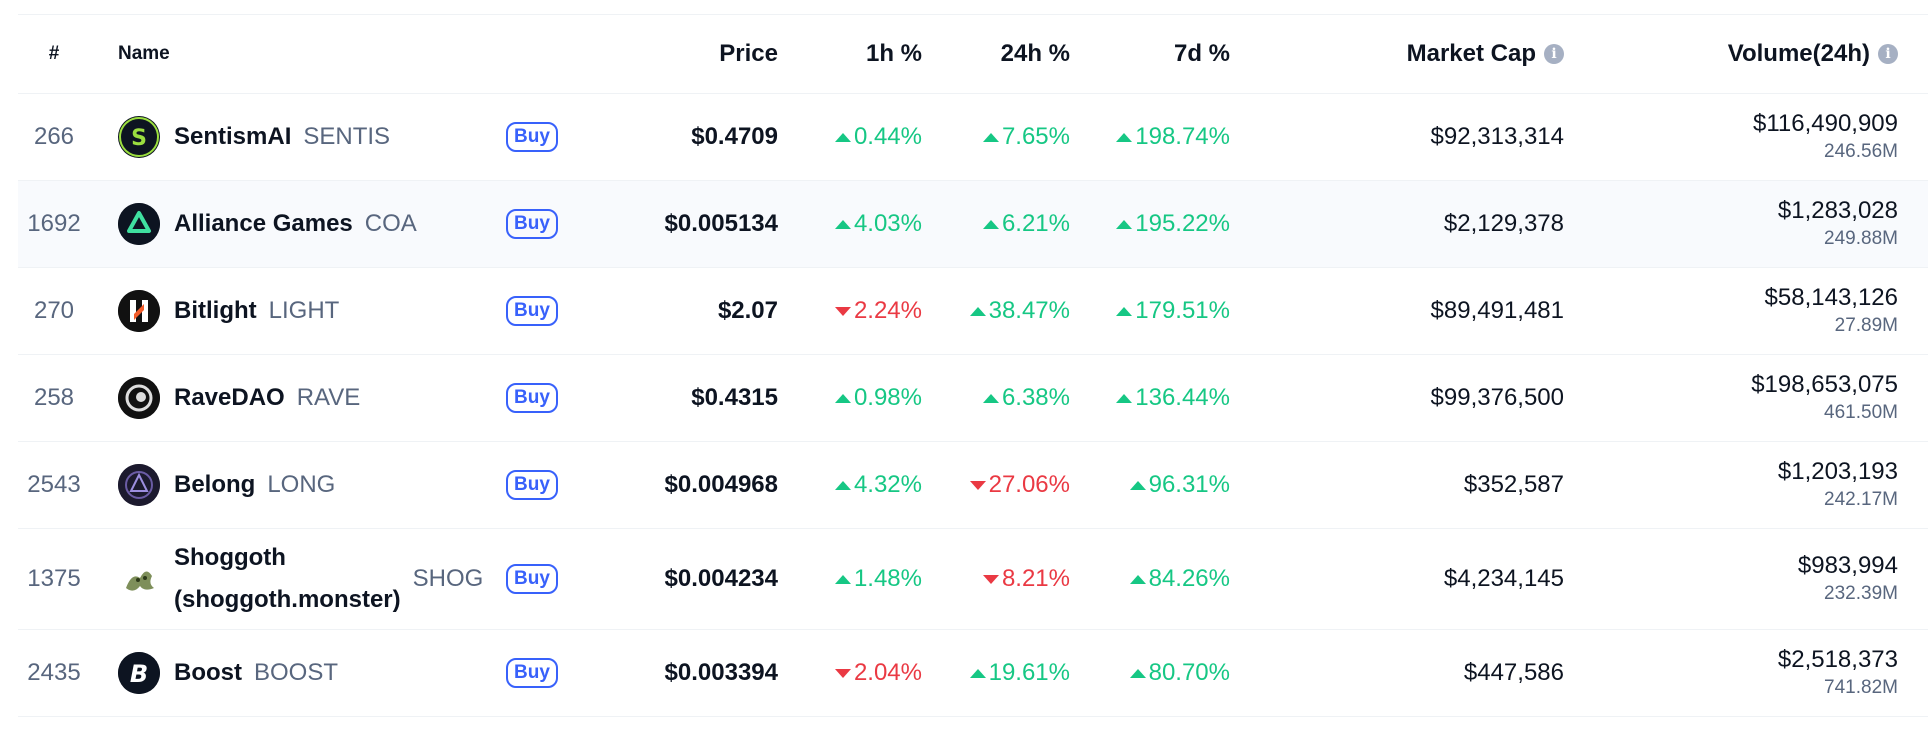 Image resolution: width=1928 pixels, height=738 pixels. I want to click on rank-cell: 270, so click(54, 310).